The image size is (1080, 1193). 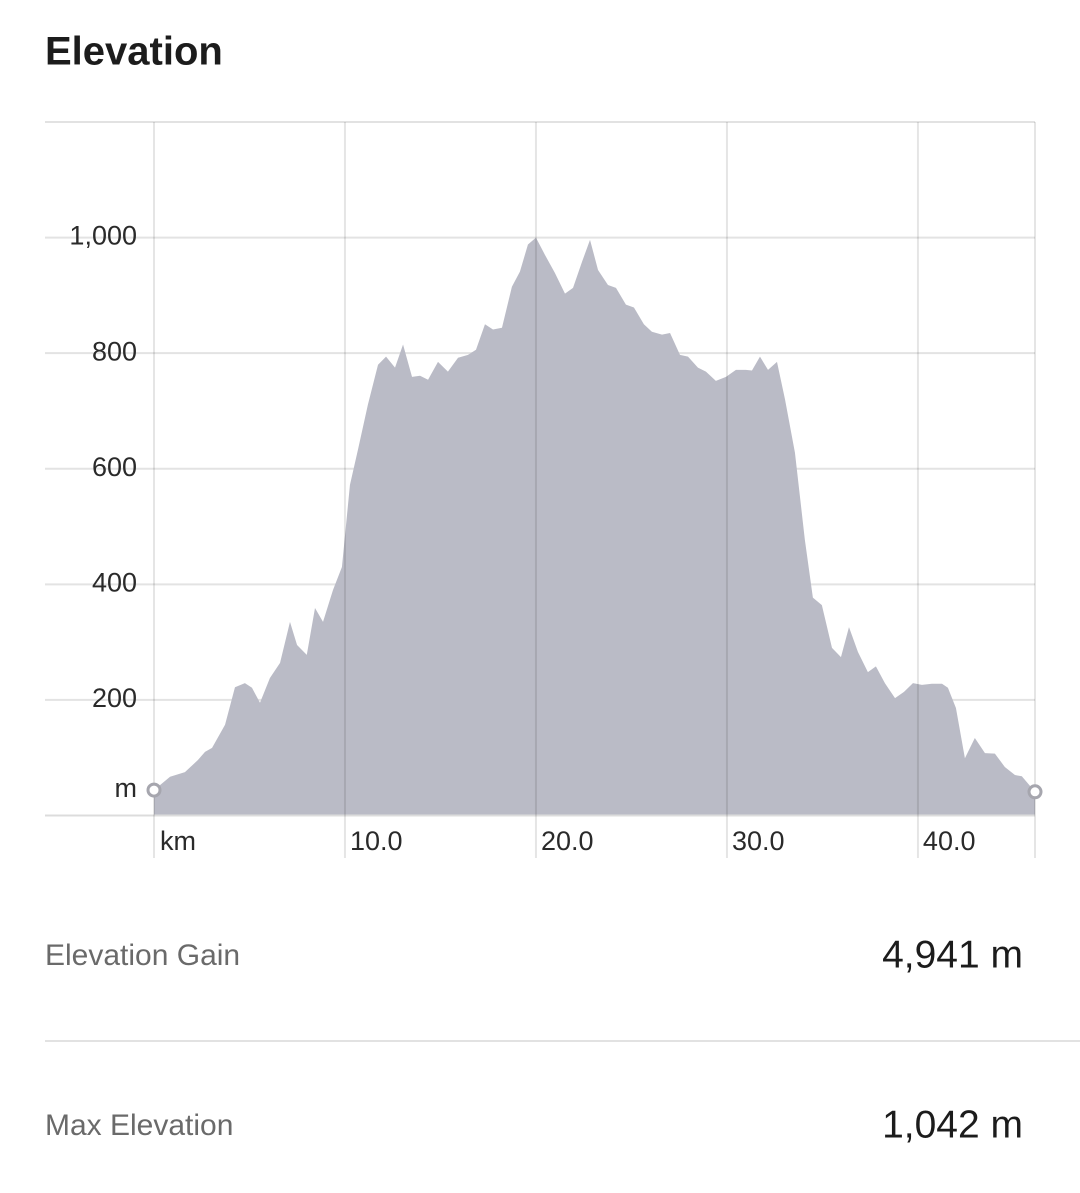 I want to click on y-axis-unit: m, so click(x=126, y=788).